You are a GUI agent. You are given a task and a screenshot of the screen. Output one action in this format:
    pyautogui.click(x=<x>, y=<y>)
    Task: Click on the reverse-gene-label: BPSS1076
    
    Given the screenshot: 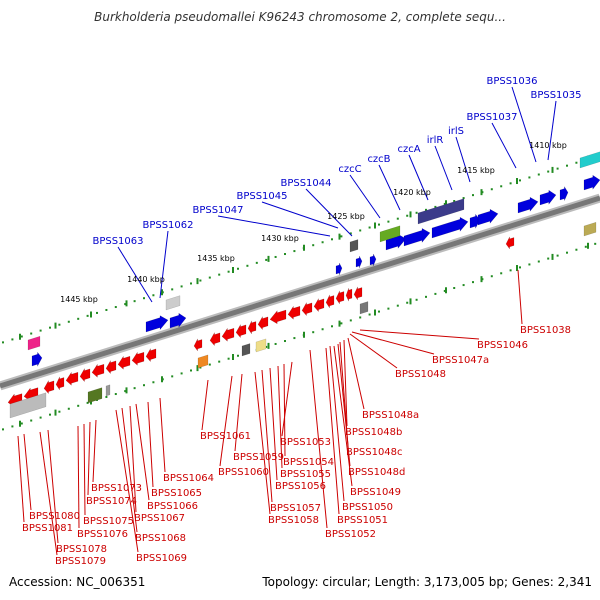 What is the action you would take?
    pyautogui.click(x=102, y=534)
    